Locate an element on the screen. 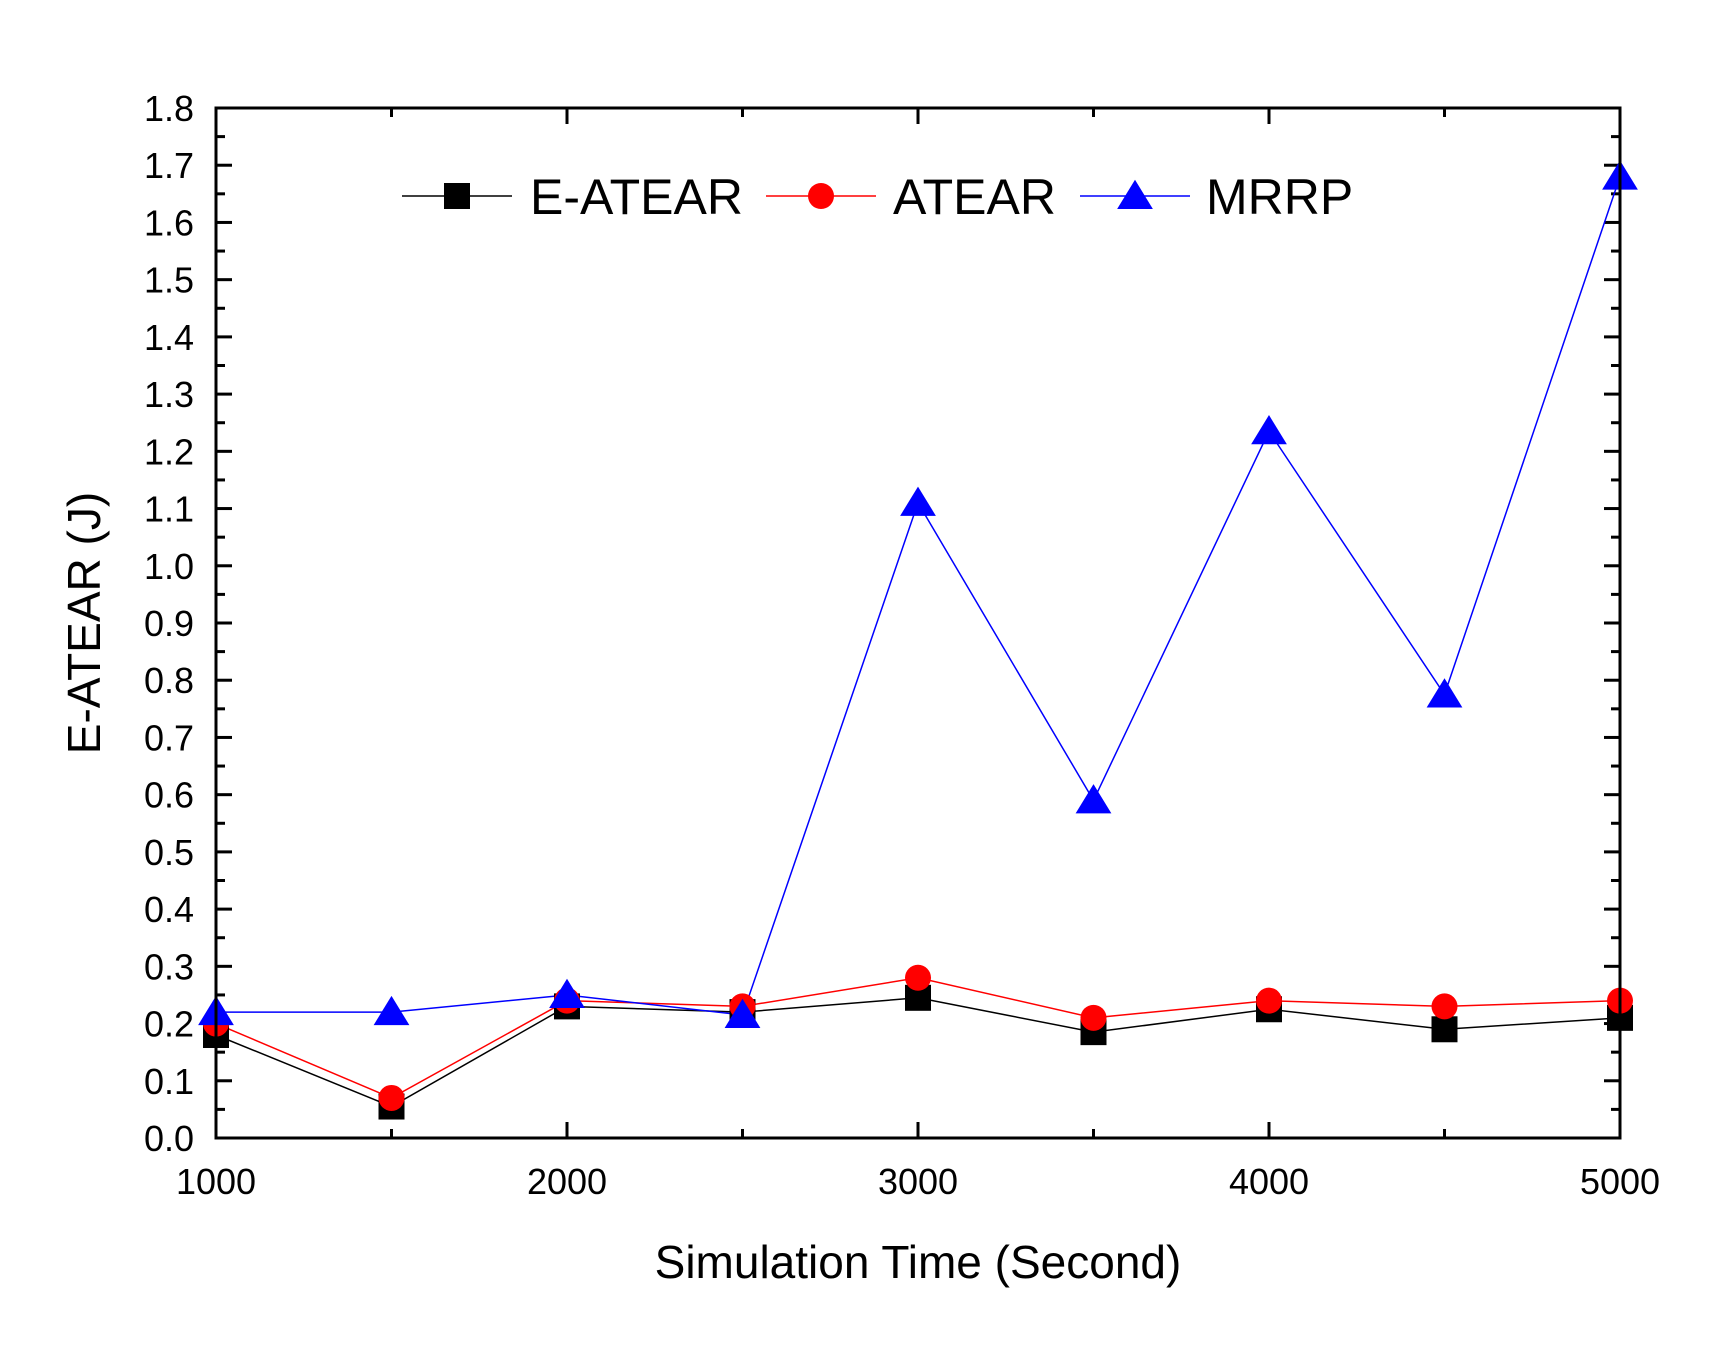 Image resolution: width=1728 pixels, height=1352 pixels. y-tick-label: 0.5 is located at coordinates (169, 852).